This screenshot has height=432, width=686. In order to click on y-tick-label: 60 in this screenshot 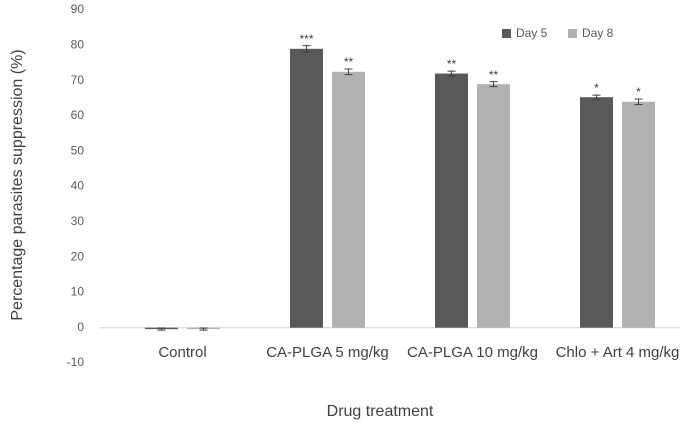, I will do `click(78, 115)`.